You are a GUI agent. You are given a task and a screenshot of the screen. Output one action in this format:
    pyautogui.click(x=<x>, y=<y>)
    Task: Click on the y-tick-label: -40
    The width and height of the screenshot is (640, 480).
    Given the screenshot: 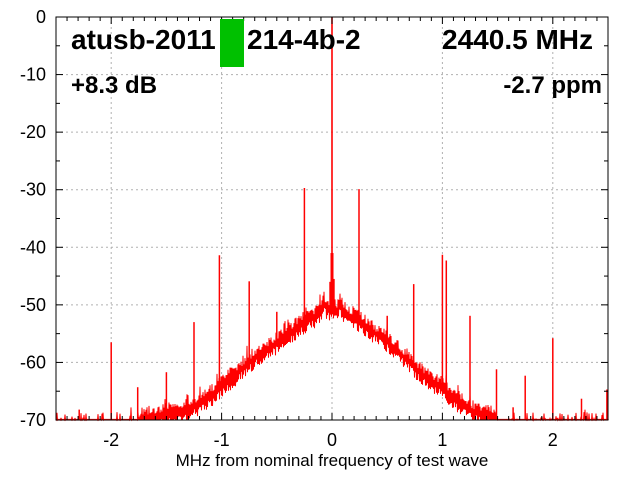 What is the action you would take?
    pyautogui.click(x=33, y=247)
    